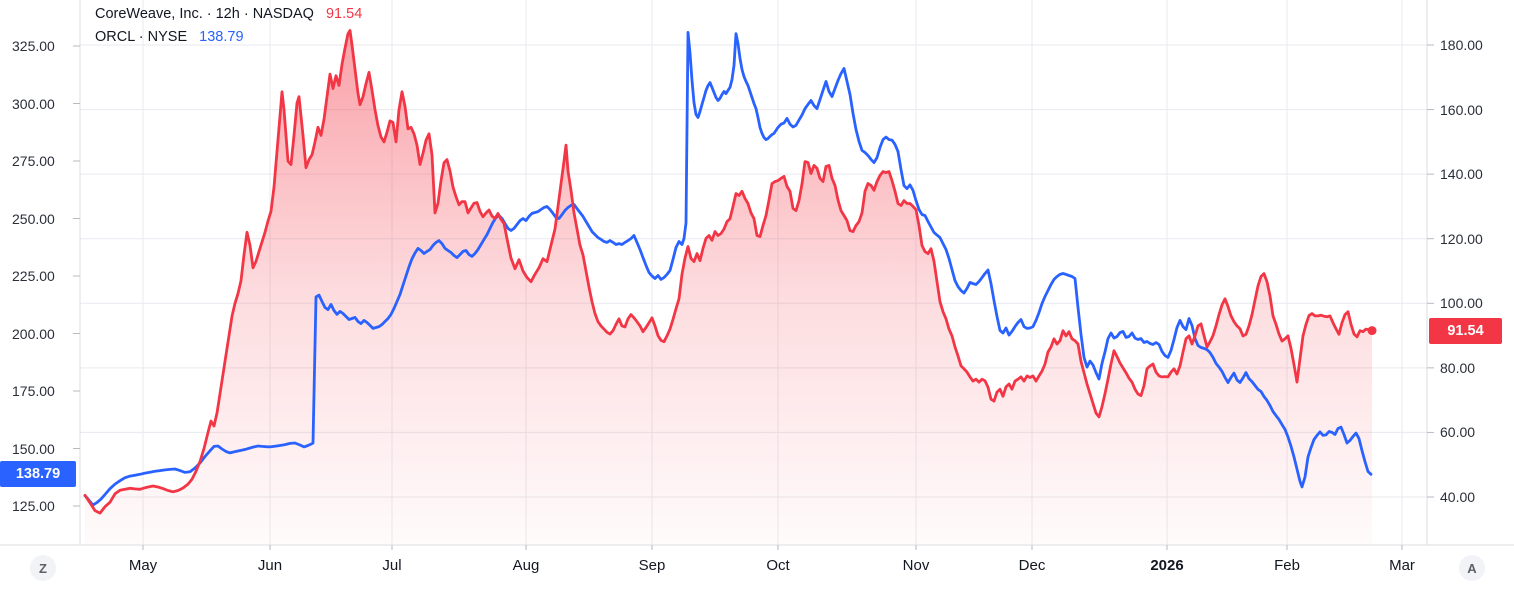 Image resolution: width=1514 pixels, height=589 pixels. I want to click on legend-row-coreweave: CoreWeave, Inc. · 12h · NASDAQ 91.54, so click(228, 14).